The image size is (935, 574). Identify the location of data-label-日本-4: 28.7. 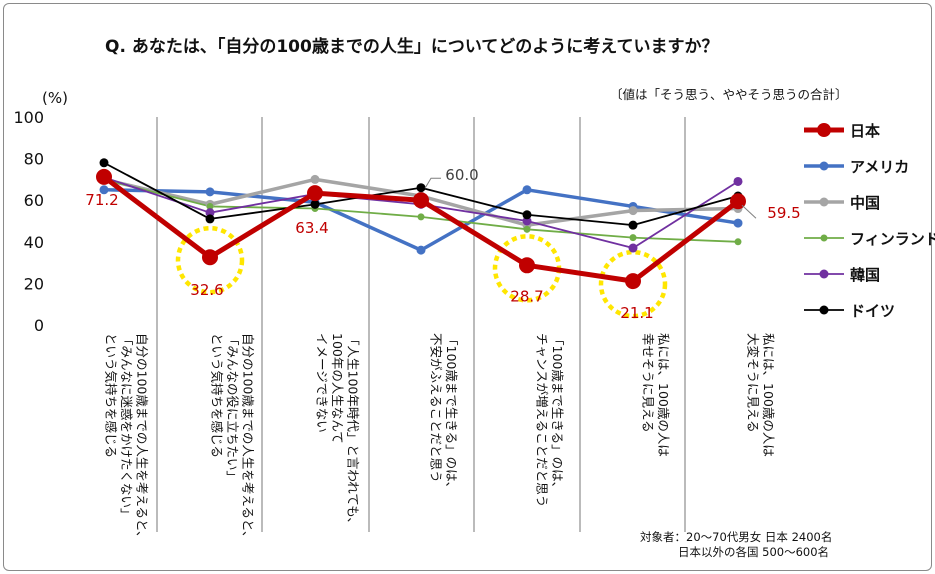
(526, 296).